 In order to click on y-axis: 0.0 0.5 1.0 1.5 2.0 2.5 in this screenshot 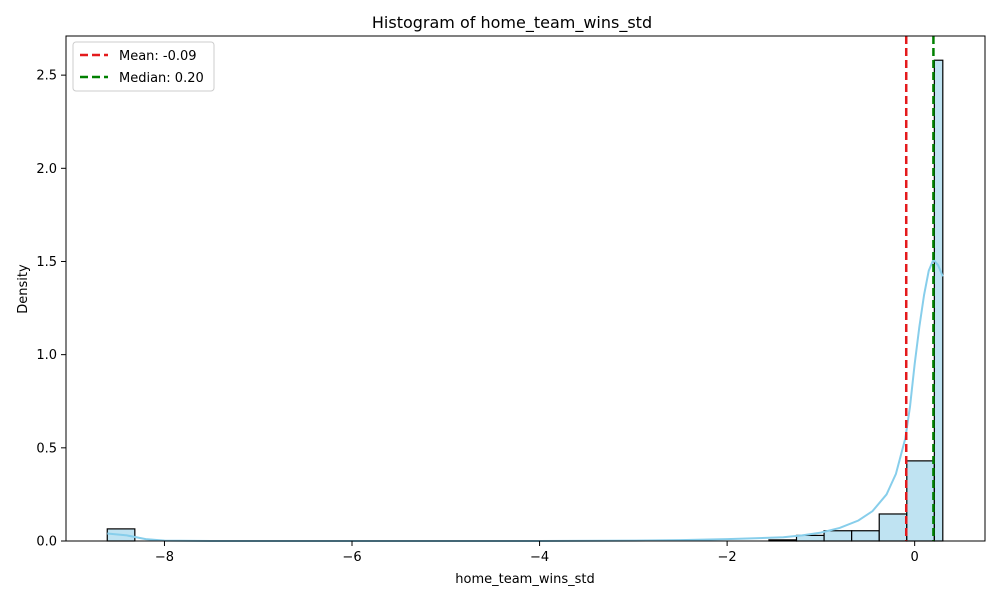, I will do `click(51, 309)`.